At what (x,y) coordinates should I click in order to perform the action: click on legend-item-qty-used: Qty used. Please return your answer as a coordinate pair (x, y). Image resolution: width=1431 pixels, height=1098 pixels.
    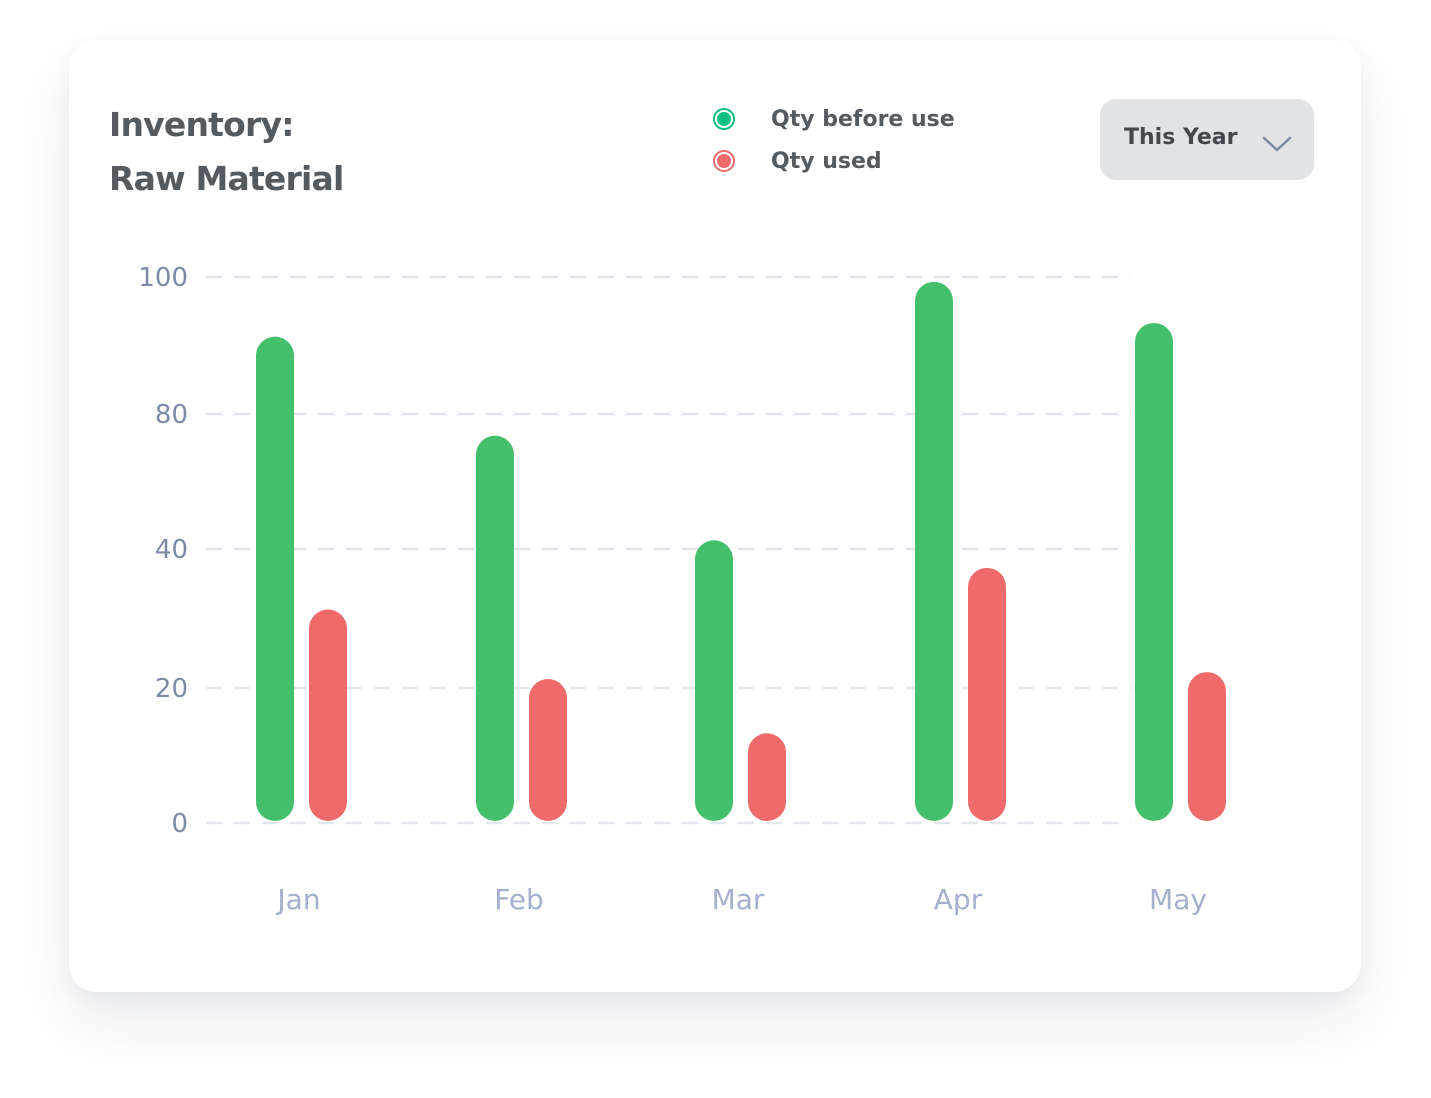
    Looking at the image, I should click on (834, 161).